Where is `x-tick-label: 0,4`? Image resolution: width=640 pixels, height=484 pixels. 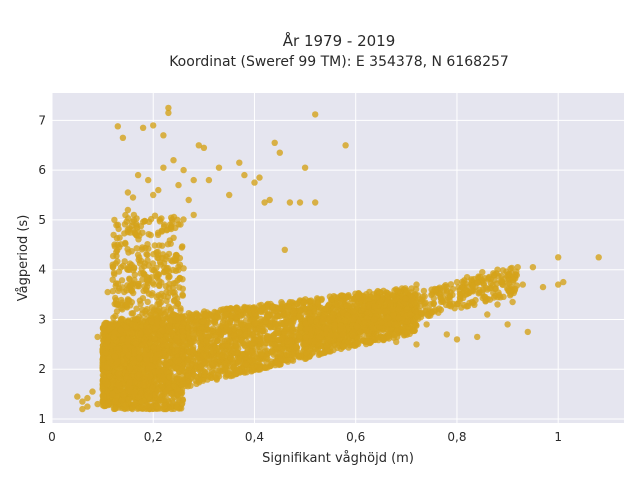
x-tick-label: 0,4 is located at coordinates (254, 437).